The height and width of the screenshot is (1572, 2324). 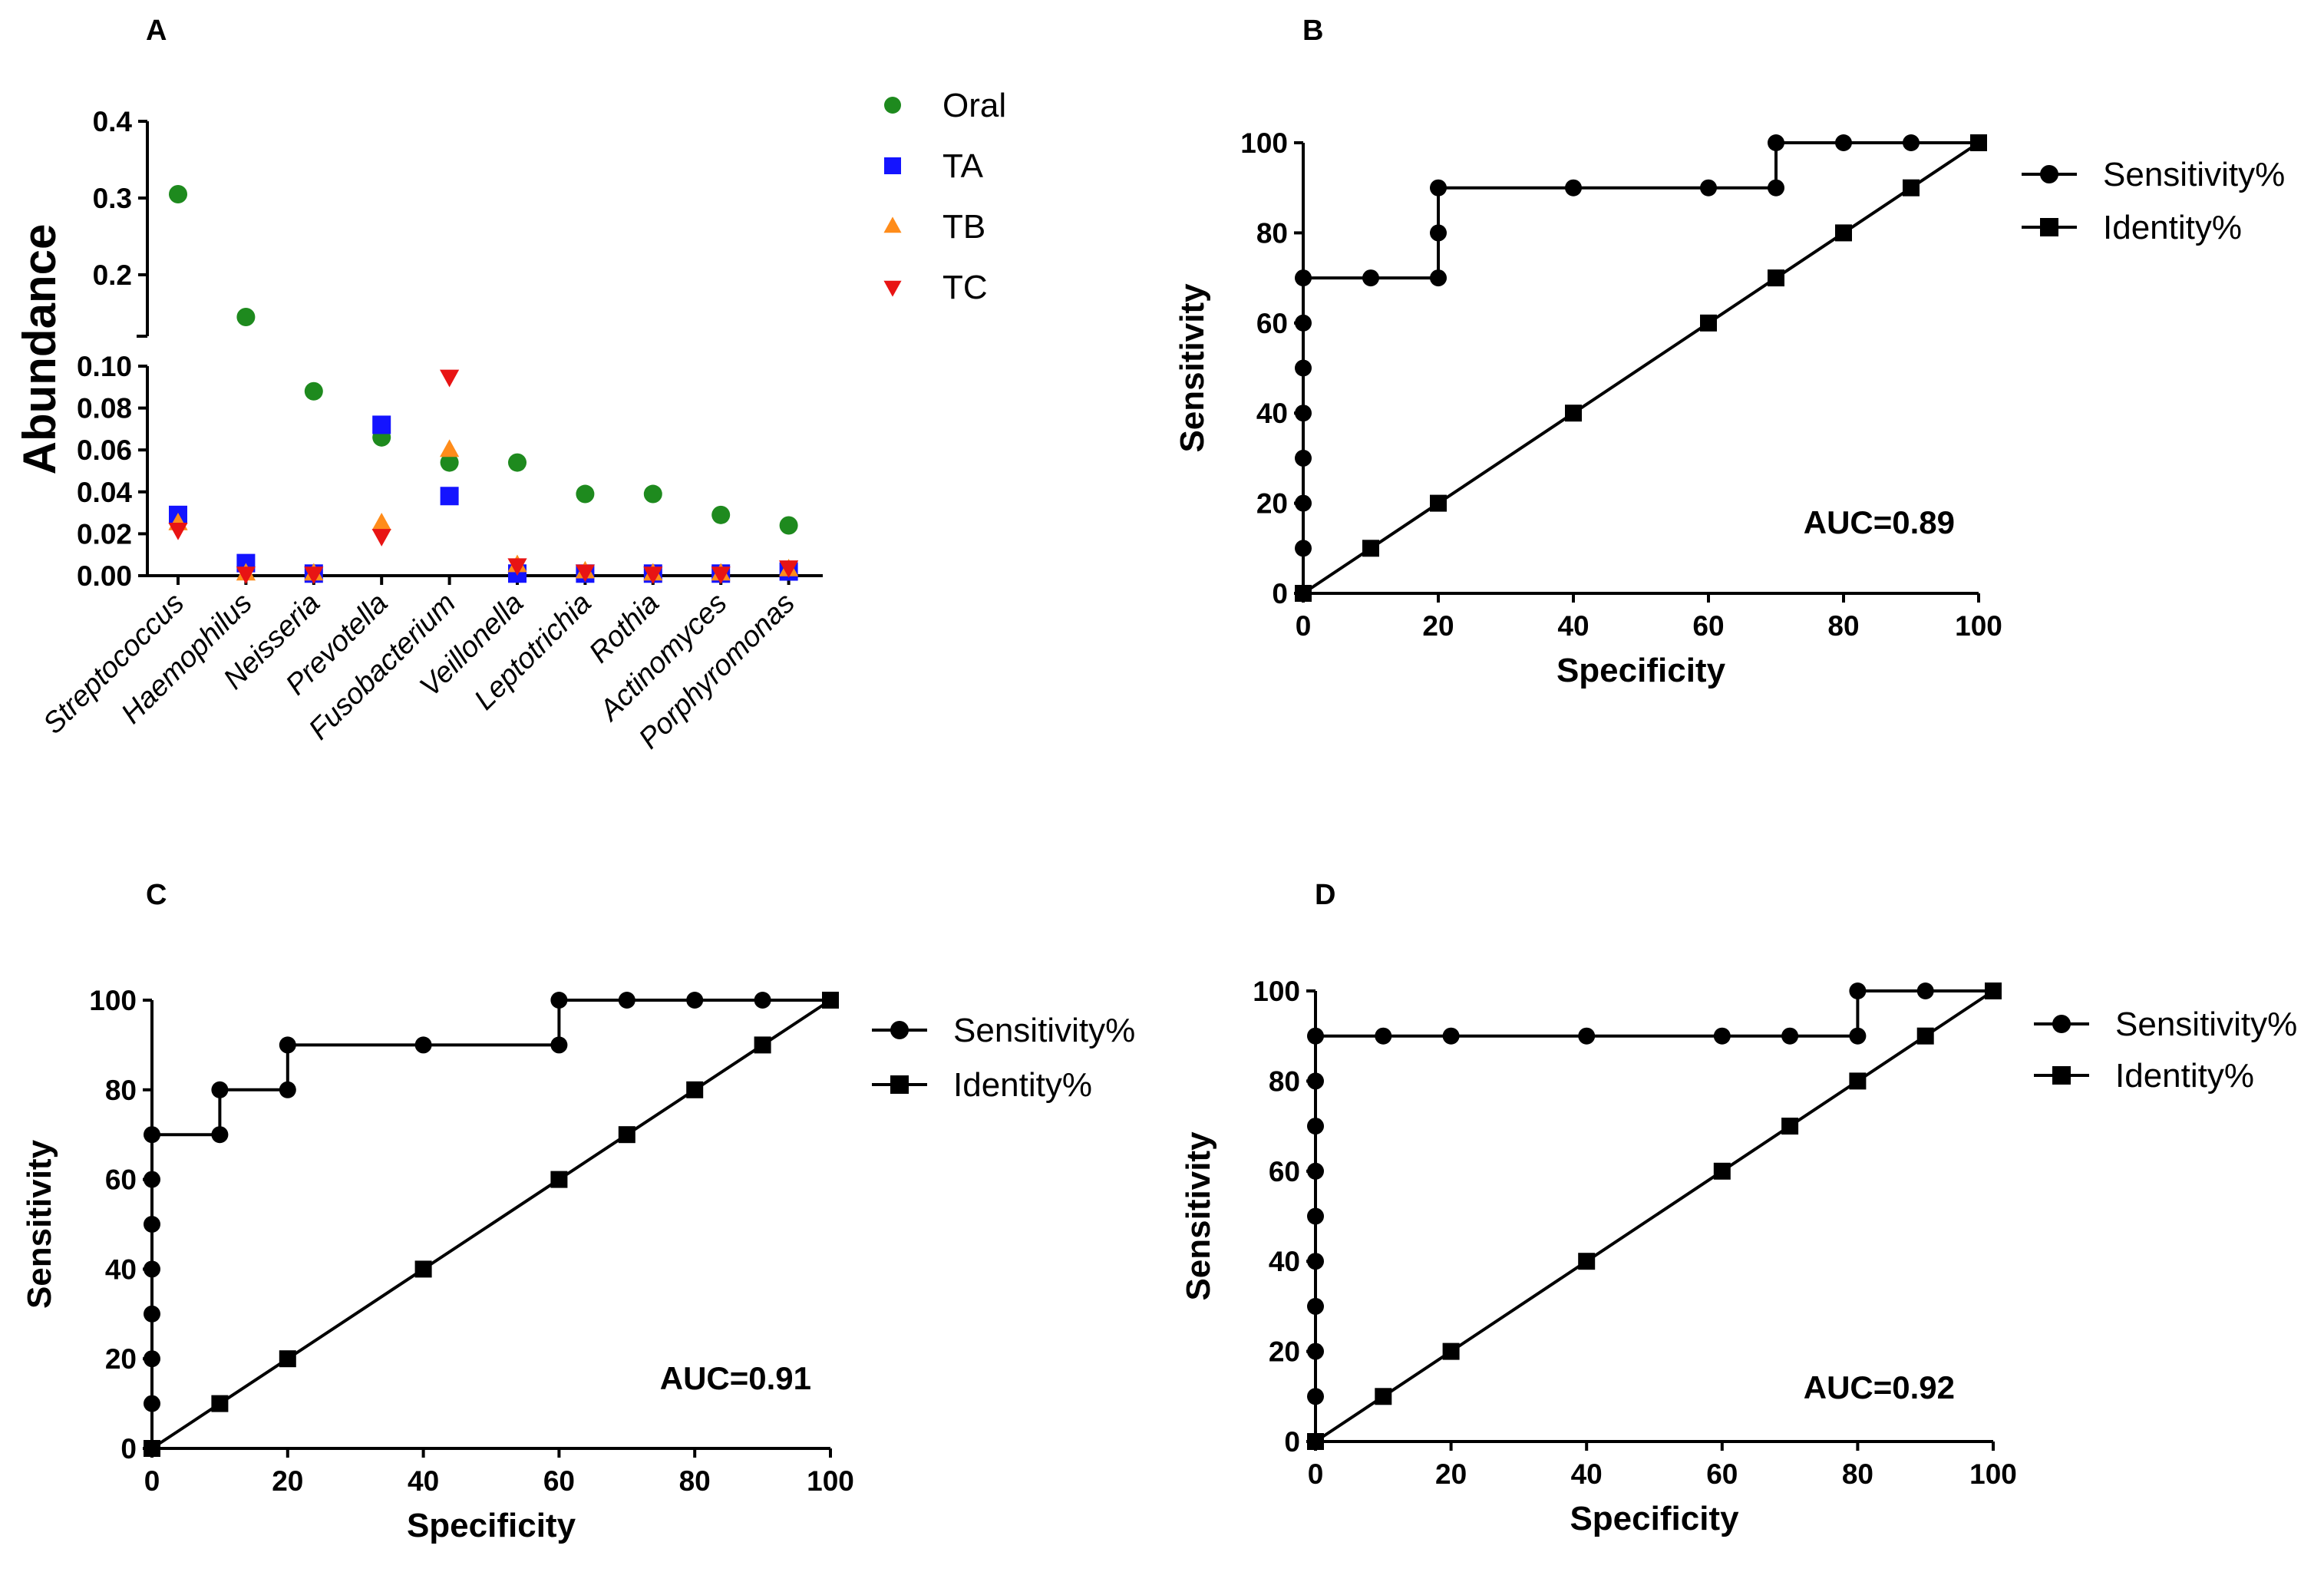 What do you see at coordinates (1978, 626) in the screenshot?
I see `x-tick-label: 100` at bounding box center [1978, 626].